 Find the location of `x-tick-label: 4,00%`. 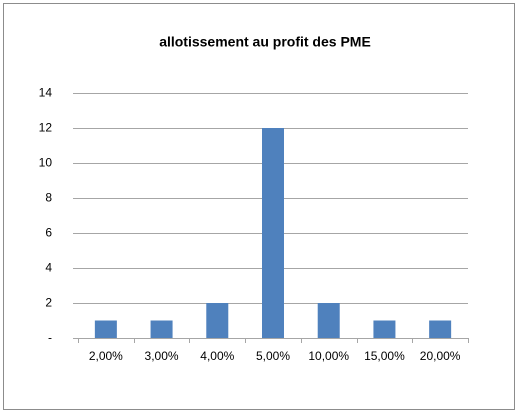

x-tick-label: 4,00% is located at coordinates (217, 356).